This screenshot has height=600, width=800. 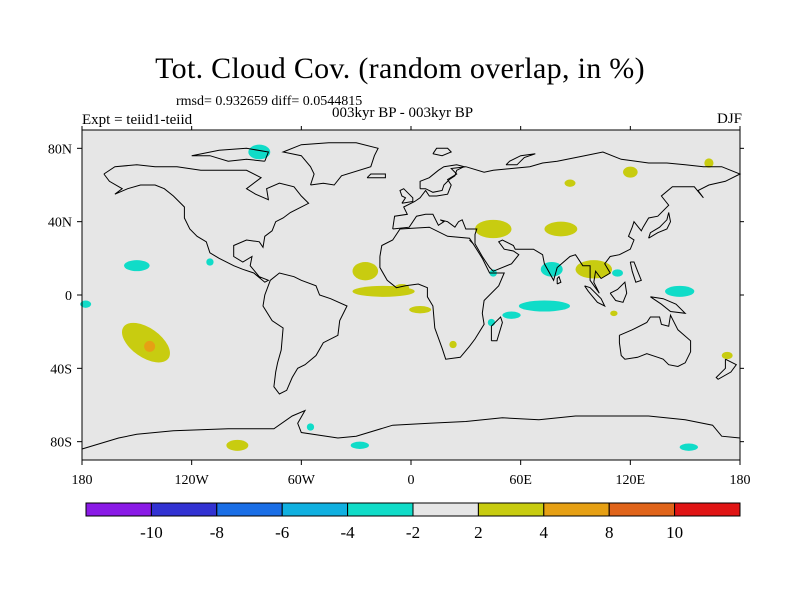 I want to click on colorbar-label: -4, so click(x=348, y=532).